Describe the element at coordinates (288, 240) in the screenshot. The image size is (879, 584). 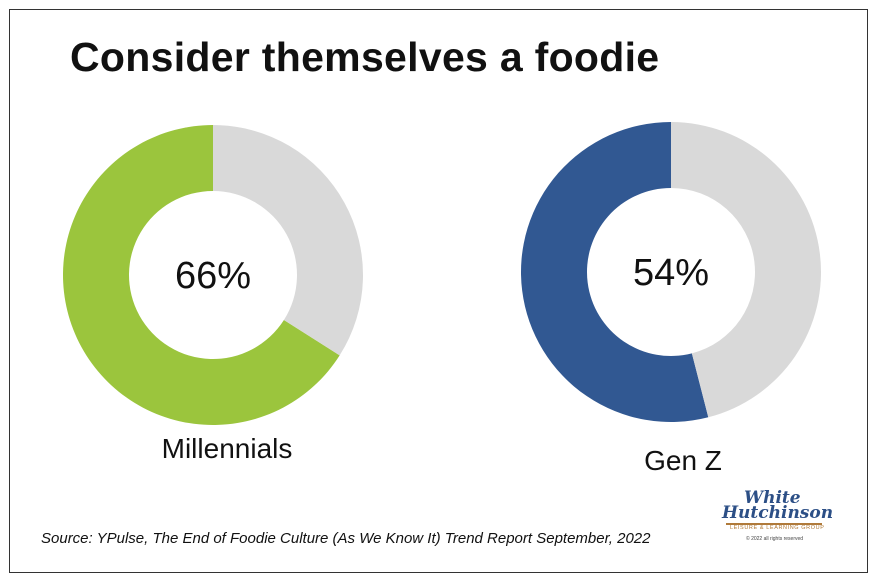
I see `millennials-remainder-slice` at that location.